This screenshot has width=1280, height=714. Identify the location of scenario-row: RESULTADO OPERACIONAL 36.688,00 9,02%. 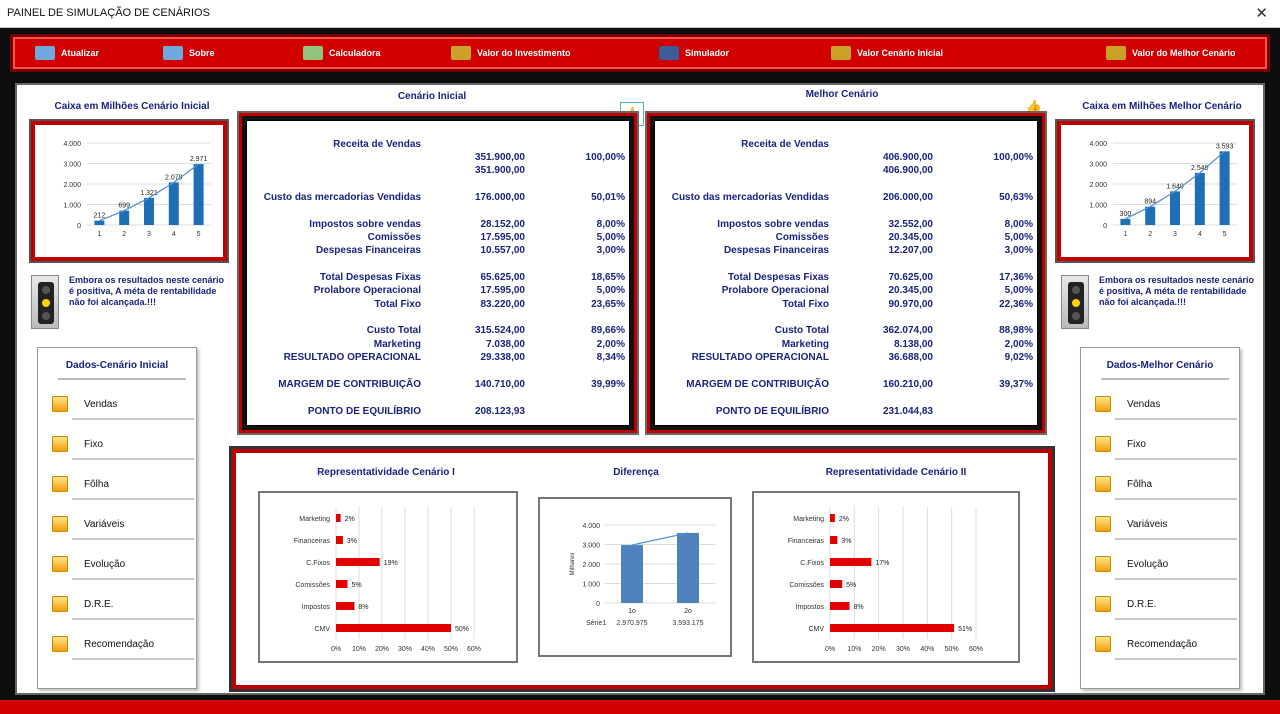
(850, 358).